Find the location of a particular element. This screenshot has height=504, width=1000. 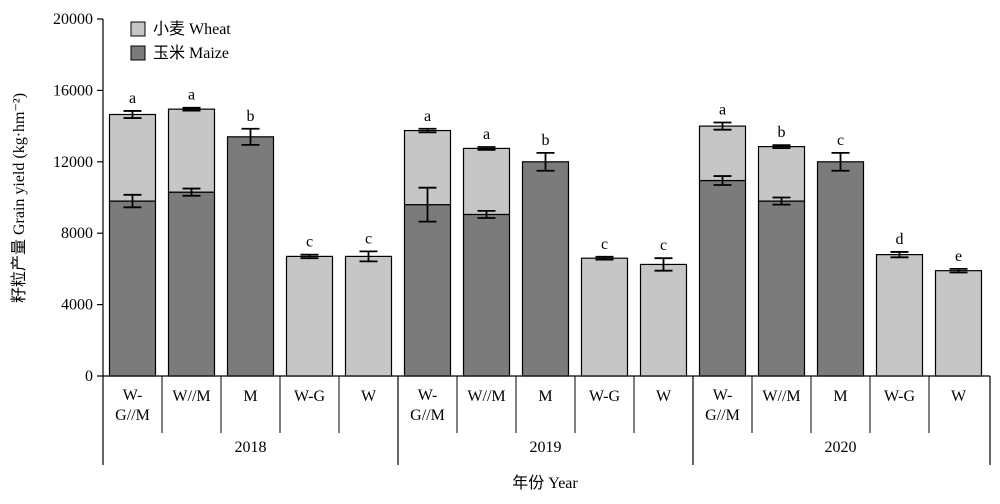

legend-label: 小麦 Wheat is located at coordinates (192, 29).